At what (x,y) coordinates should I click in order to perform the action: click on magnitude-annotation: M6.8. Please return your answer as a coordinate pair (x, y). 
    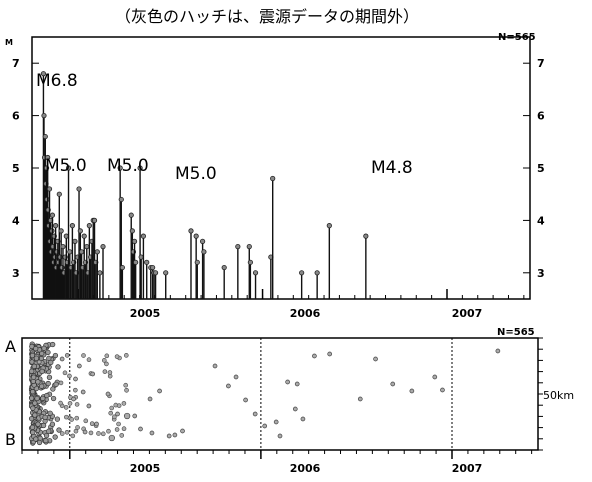
    Looking at the image, I should click on (57, 81).